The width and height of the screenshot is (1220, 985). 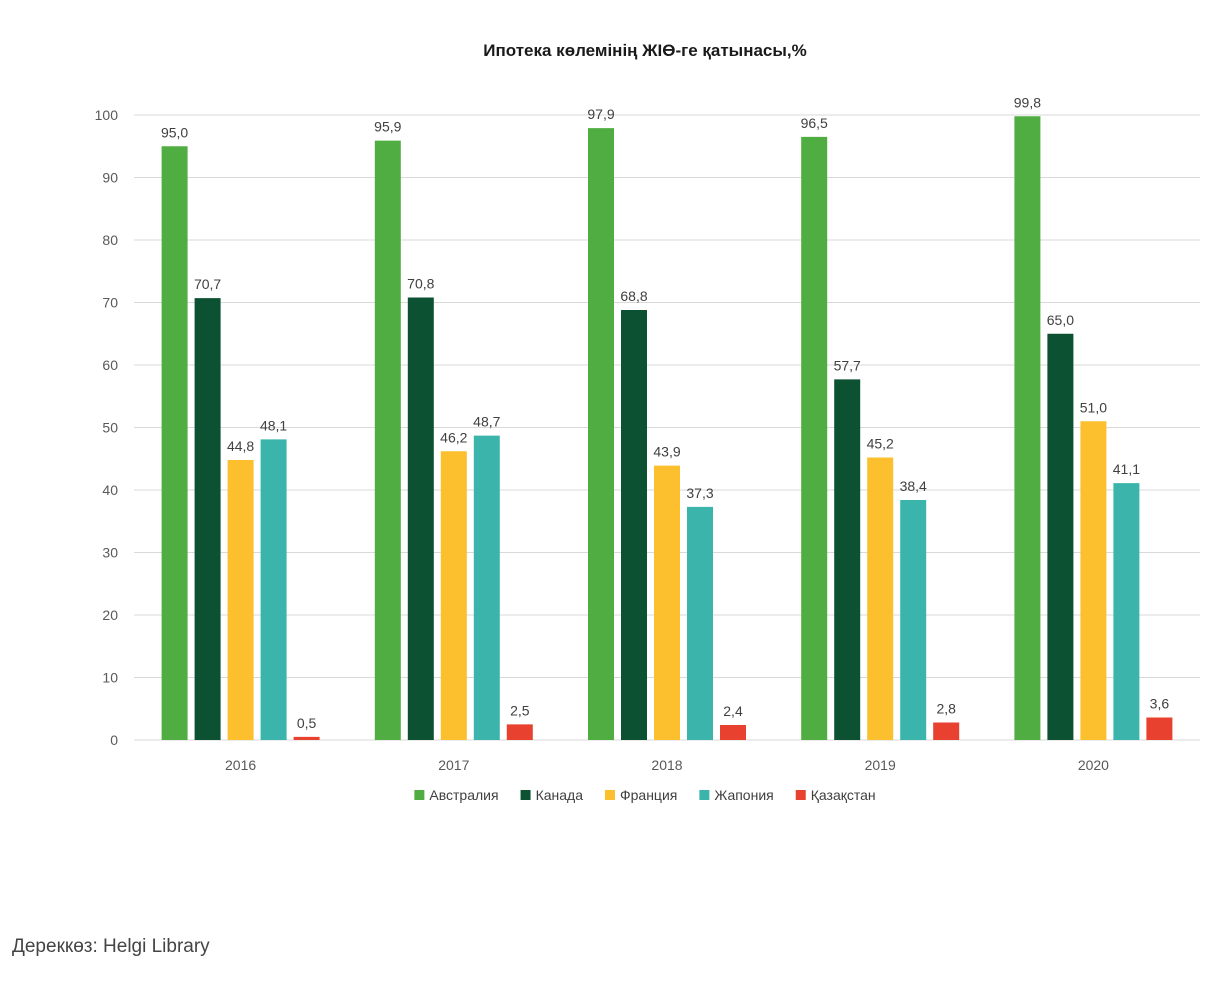 I want to click on x-axis: 2016 2017 2018 2019 2020, so click(x=667, y=765).